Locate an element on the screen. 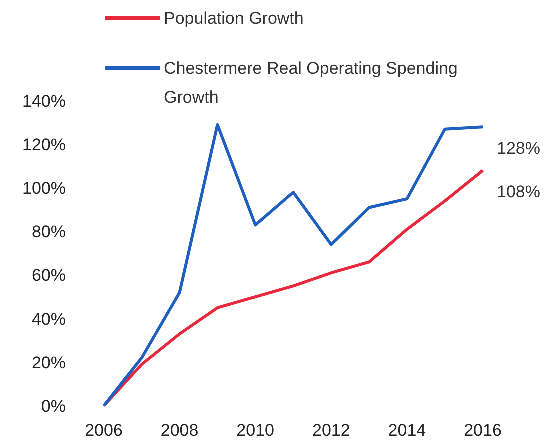 The image size is (560, 446). legend-label: Population Growth is located at coordinates (234, 18).